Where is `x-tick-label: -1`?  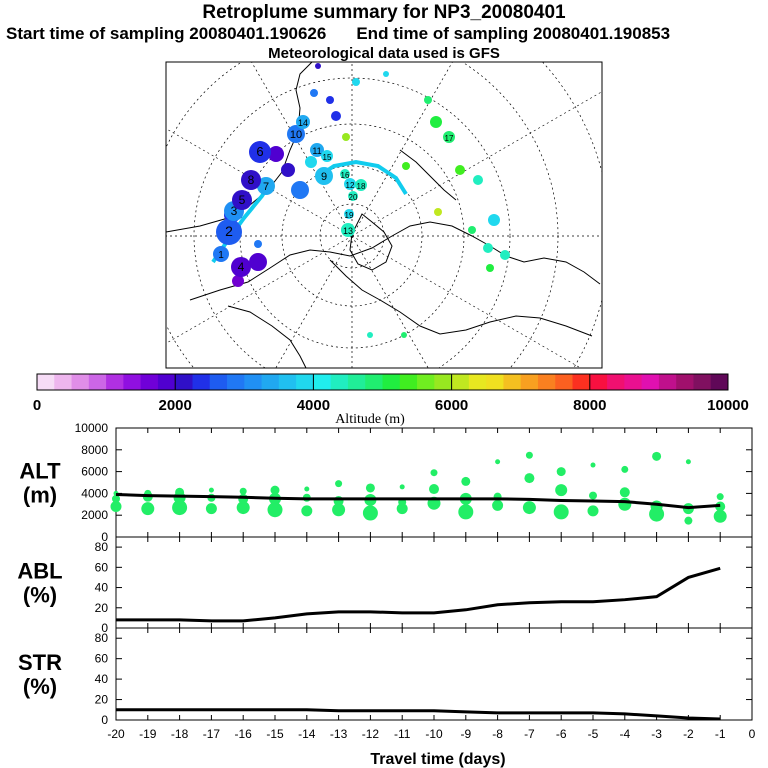
x-tick-label: -1 is located at coordinates (720, 734).